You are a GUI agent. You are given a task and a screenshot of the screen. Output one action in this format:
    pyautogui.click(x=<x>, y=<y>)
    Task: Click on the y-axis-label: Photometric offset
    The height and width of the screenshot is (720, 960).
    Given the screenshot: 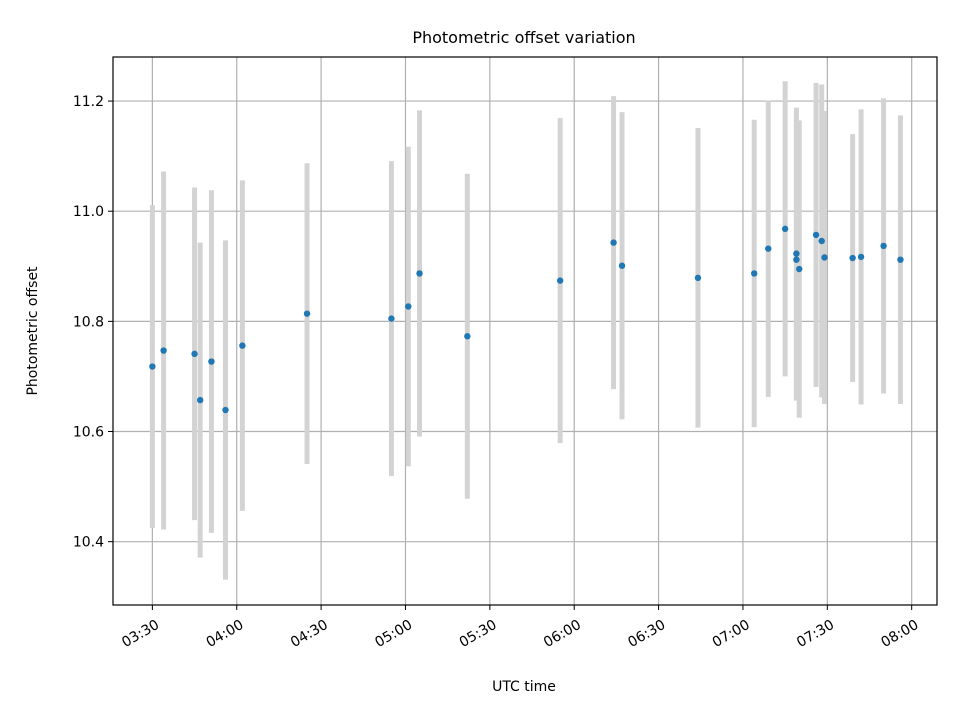 What is the action you would take?
    pyautogui.click(x=33, y=331)
    